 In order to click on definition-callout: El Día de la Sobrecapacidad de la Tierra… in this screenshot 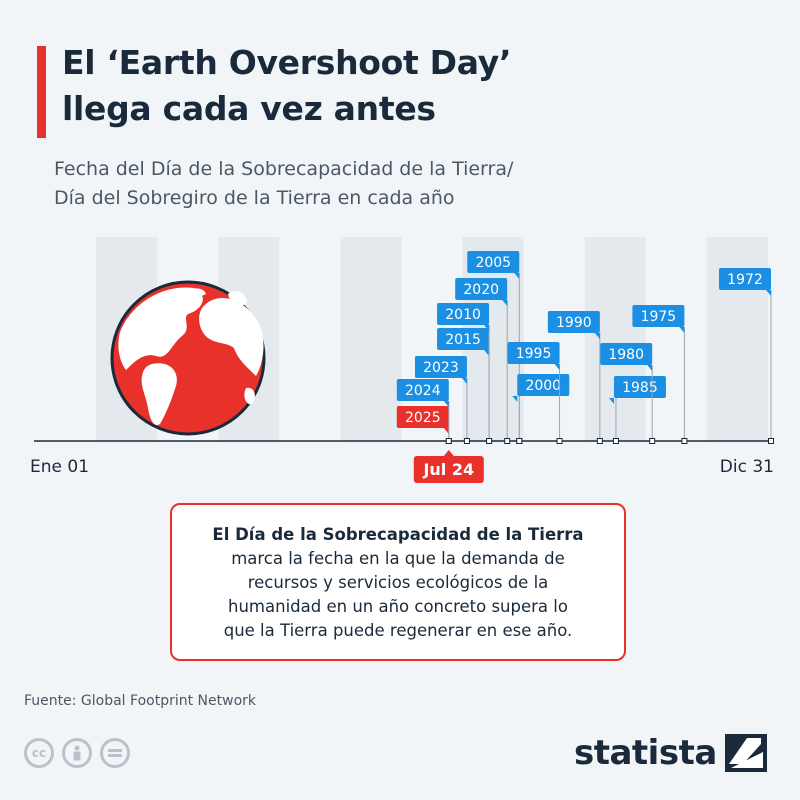, I will do `click(398, 582)`.